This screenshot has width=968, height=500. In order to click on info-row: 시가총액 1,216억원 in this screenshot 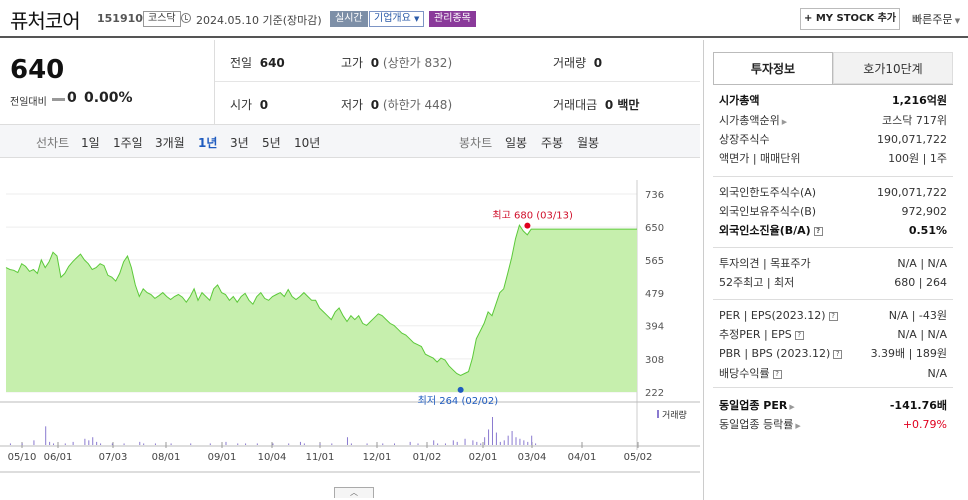, I will do `click(833, 101)`.